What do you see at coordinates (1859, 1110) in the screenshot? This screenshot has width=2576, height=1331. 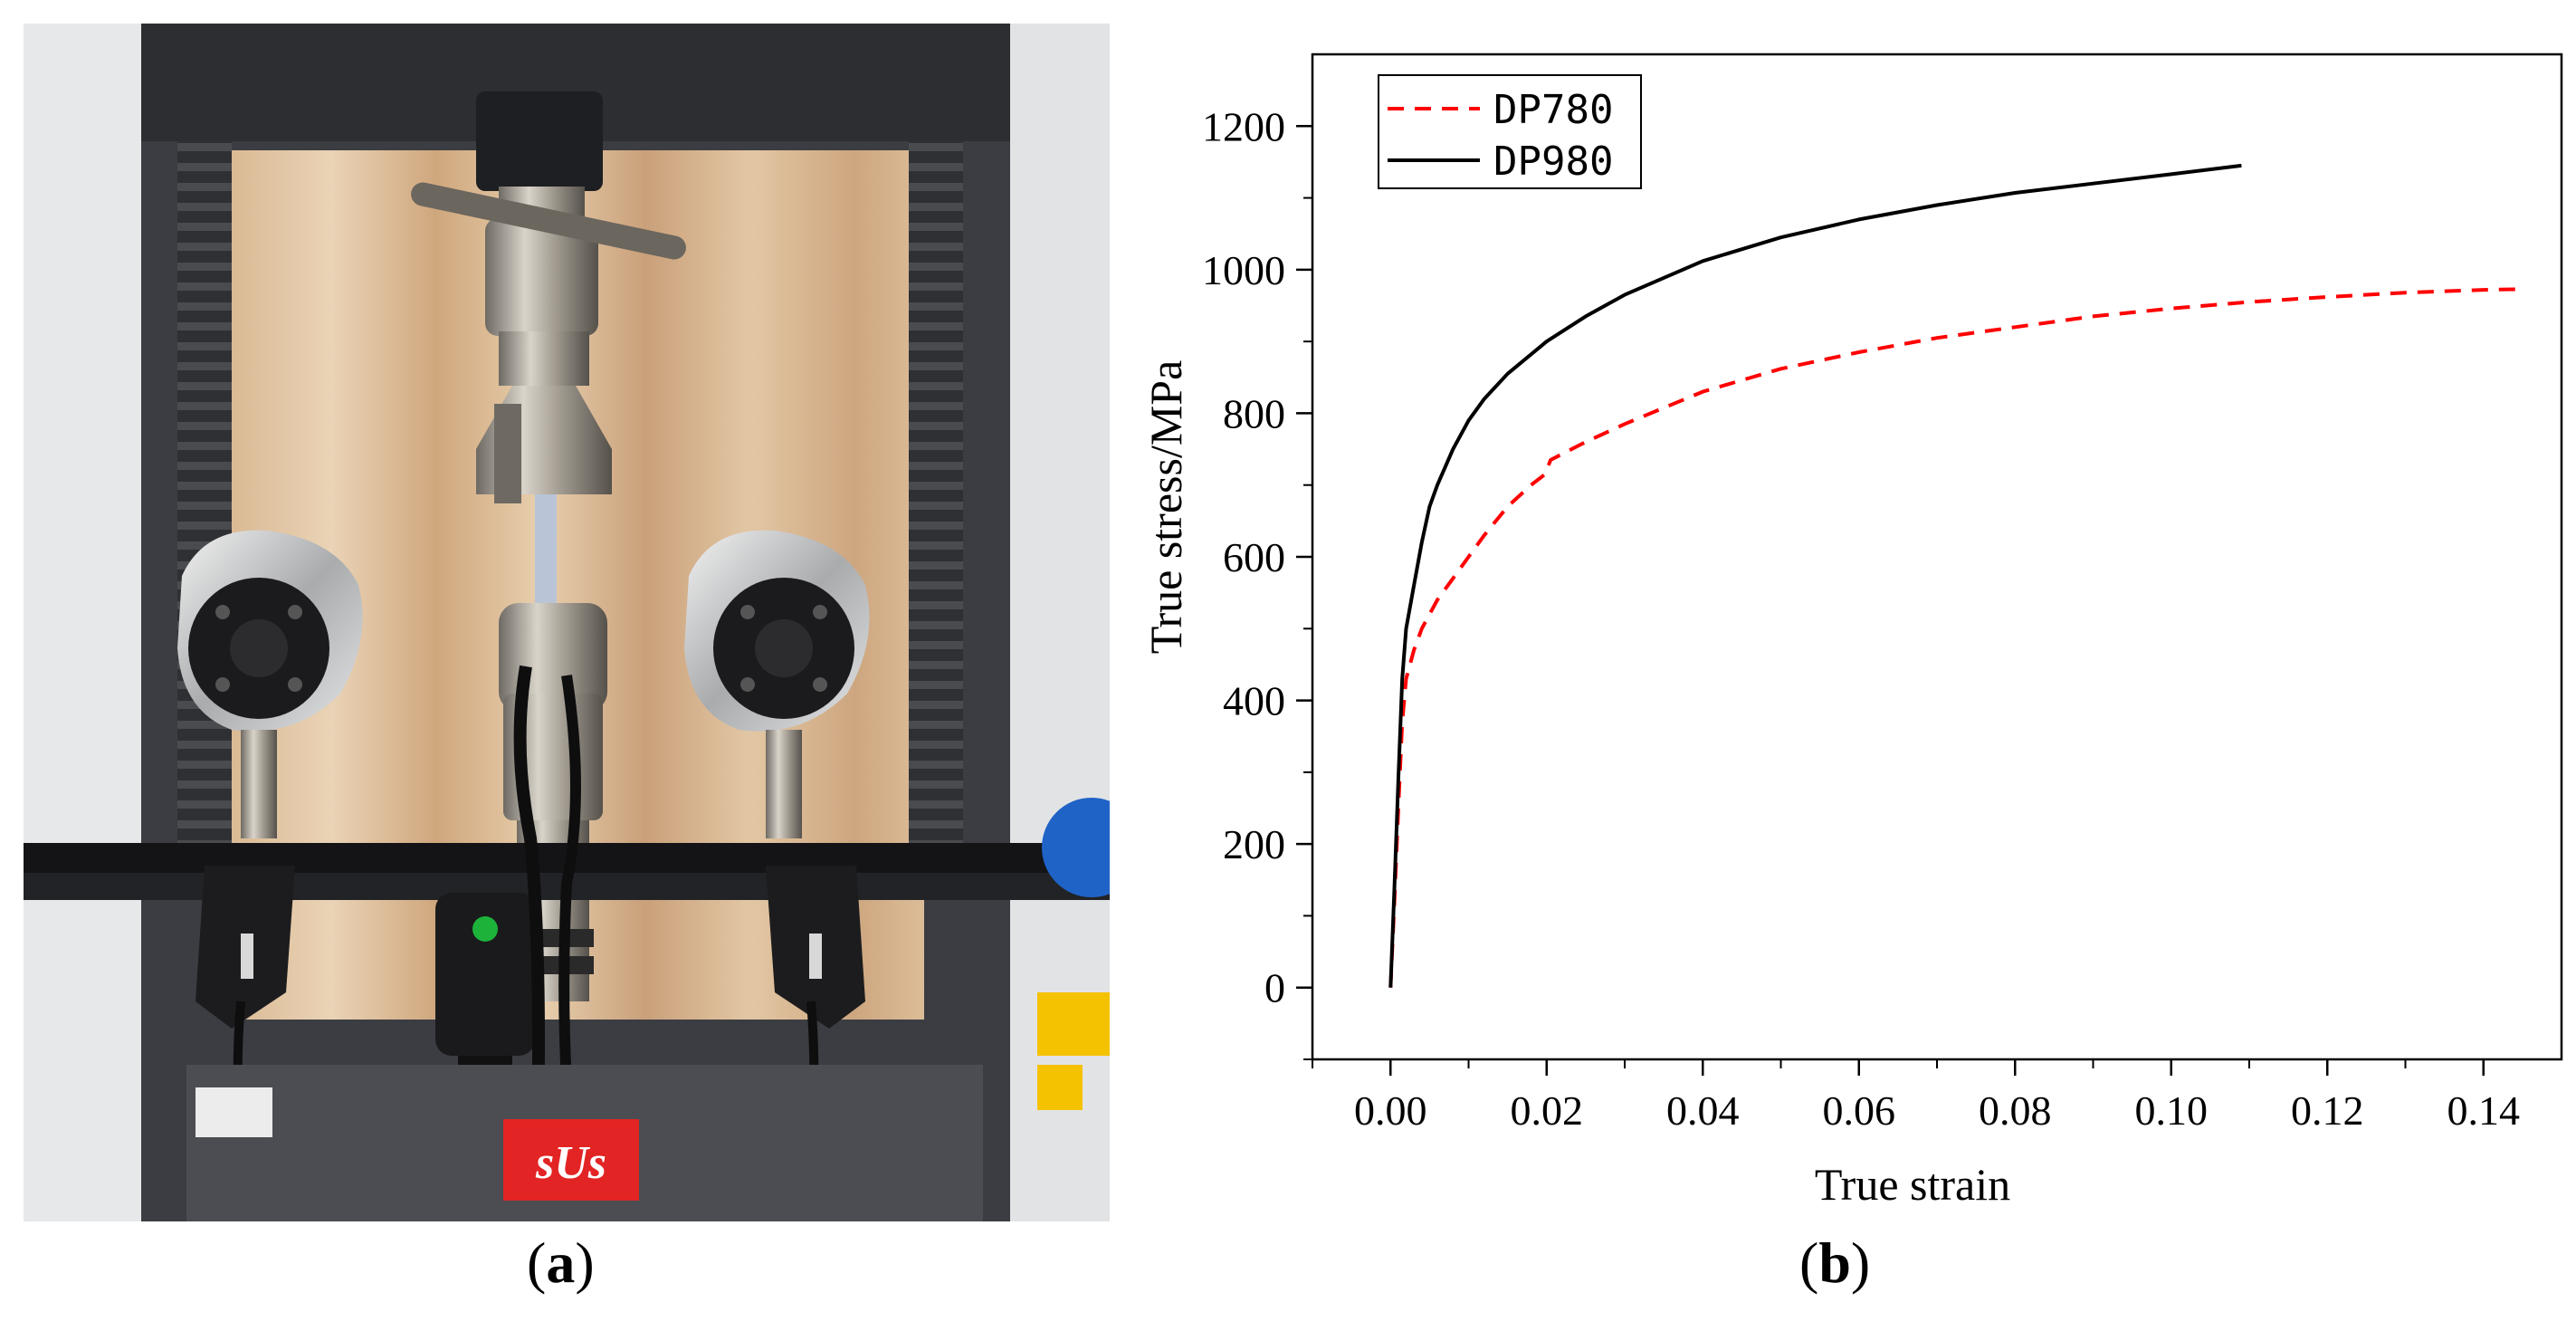 I see `x-tick-label: 0.06` at bounding box center [1859, 1110].